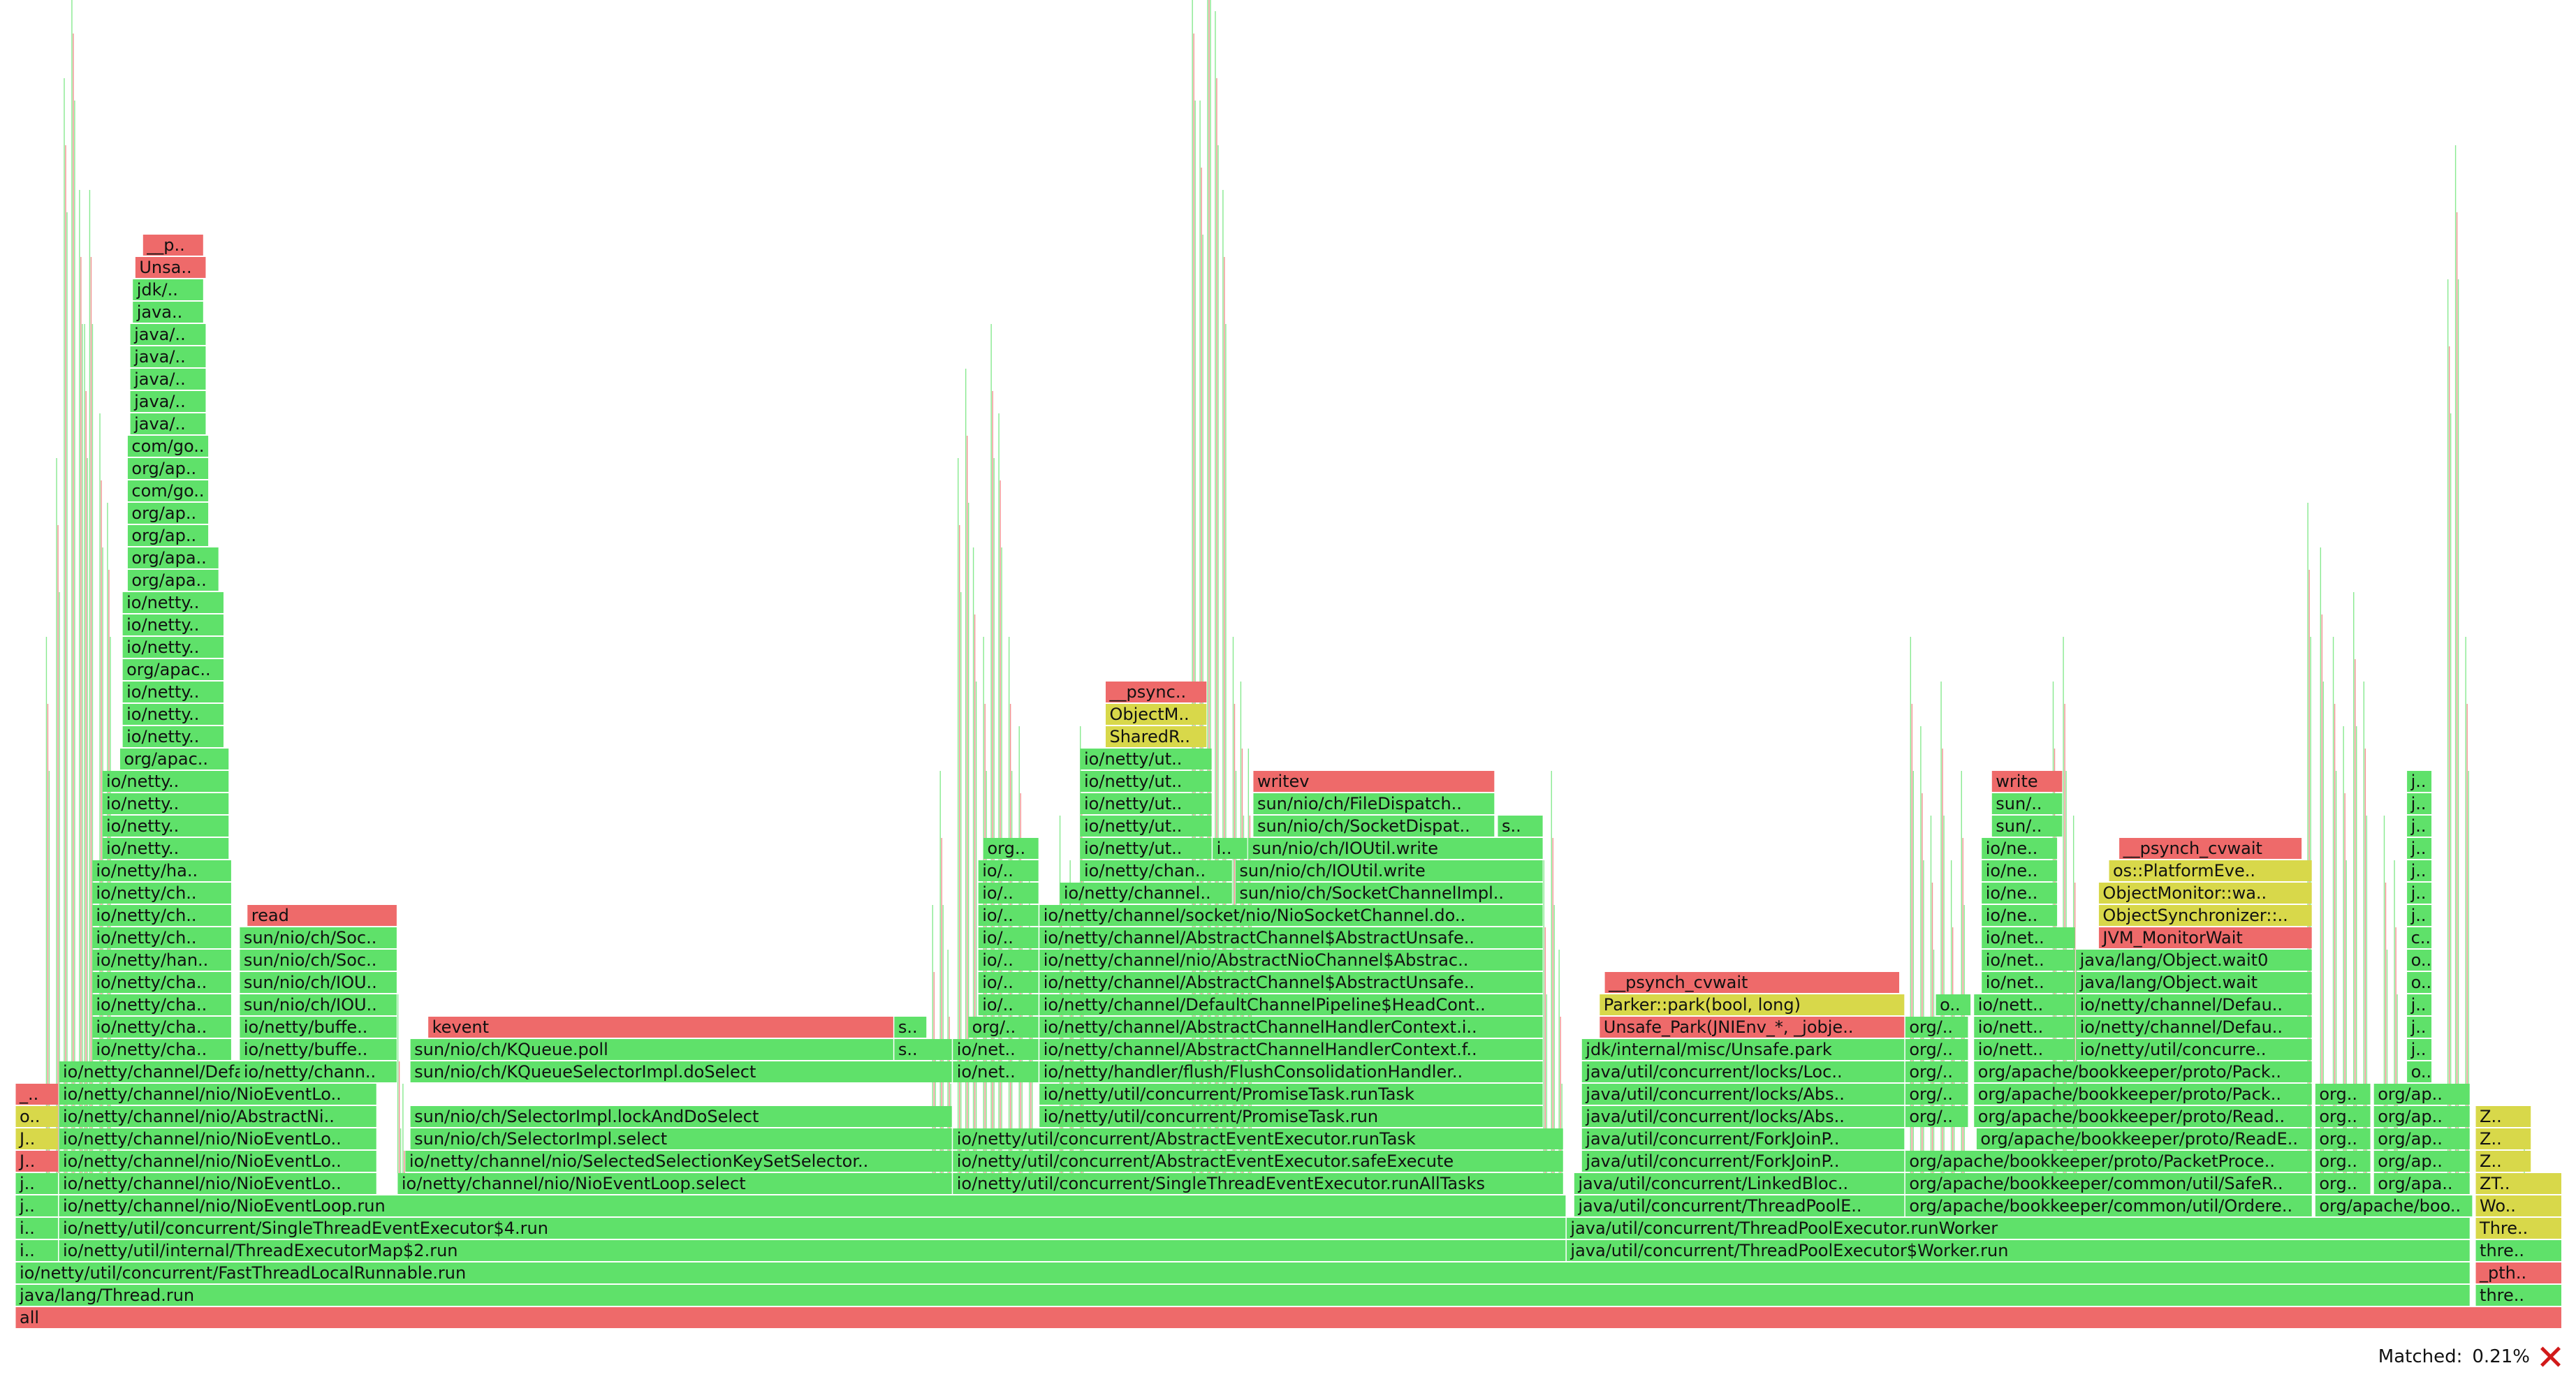  I want to click on flame-frame: ZT.., so click(2518, 1183).